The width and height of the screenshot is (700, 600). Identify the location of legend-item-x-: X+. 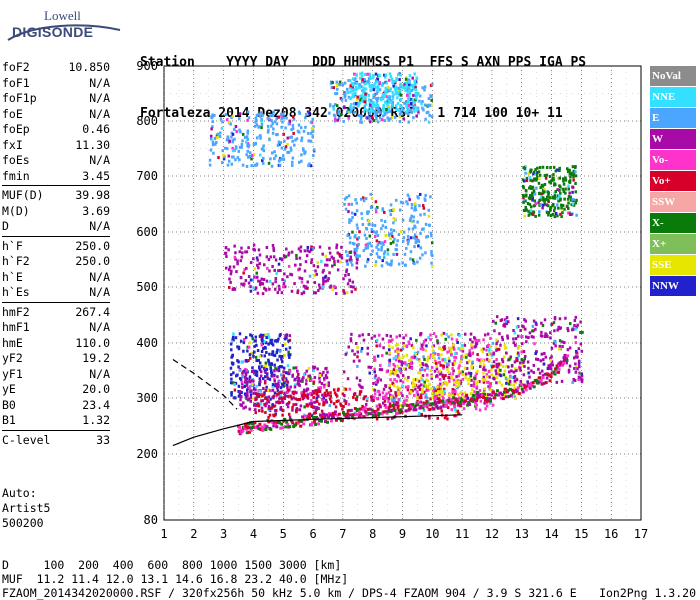
(673, 244).